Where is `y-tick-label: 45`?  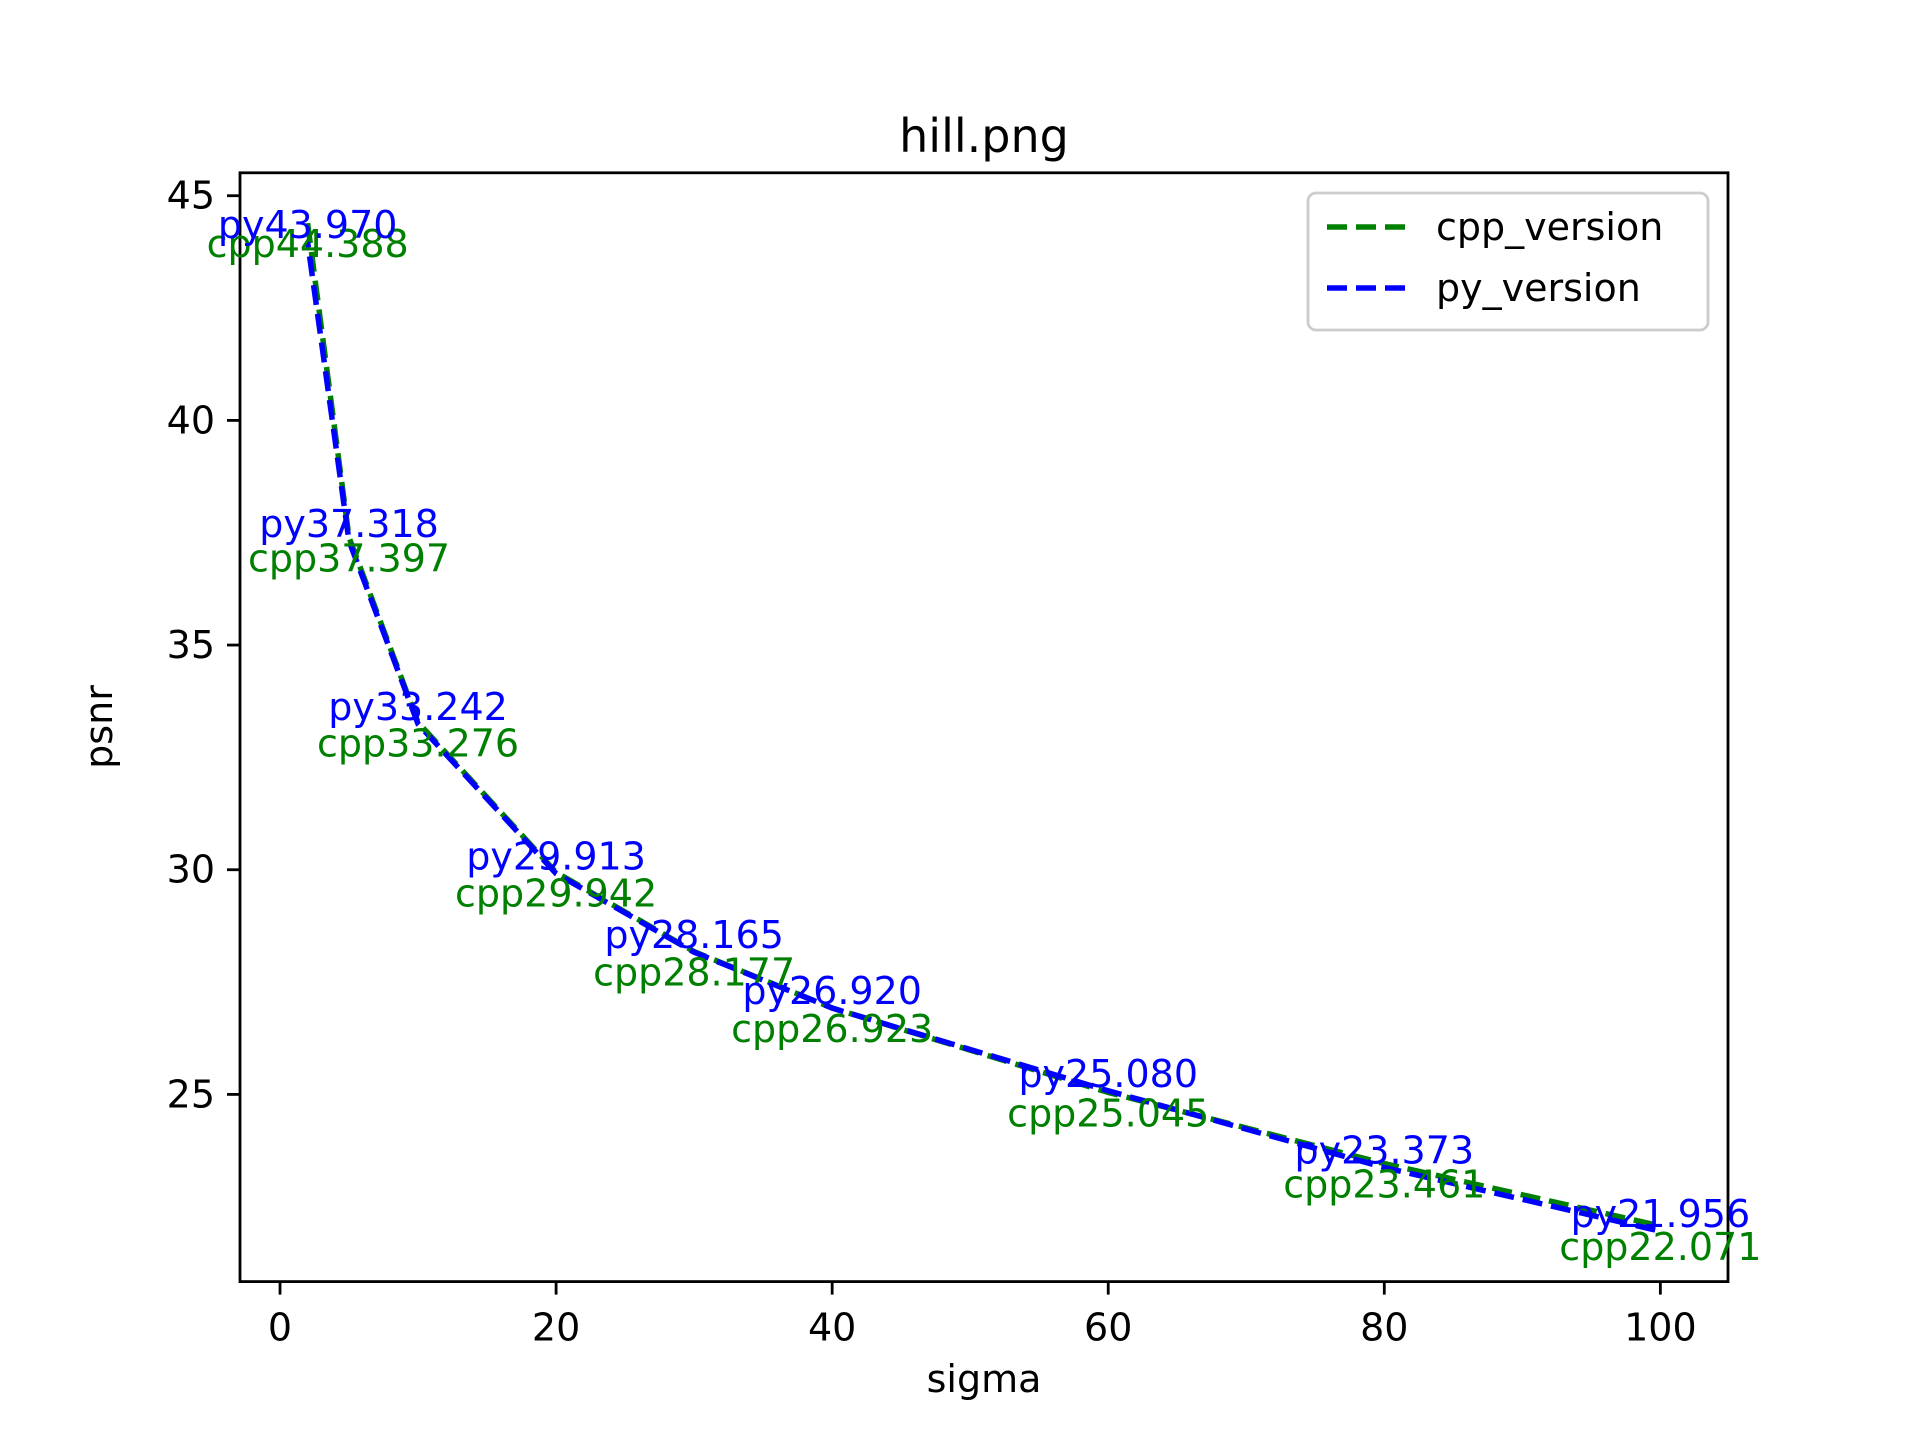 y-tick-label: 45 is located at coordinates (191, 196).